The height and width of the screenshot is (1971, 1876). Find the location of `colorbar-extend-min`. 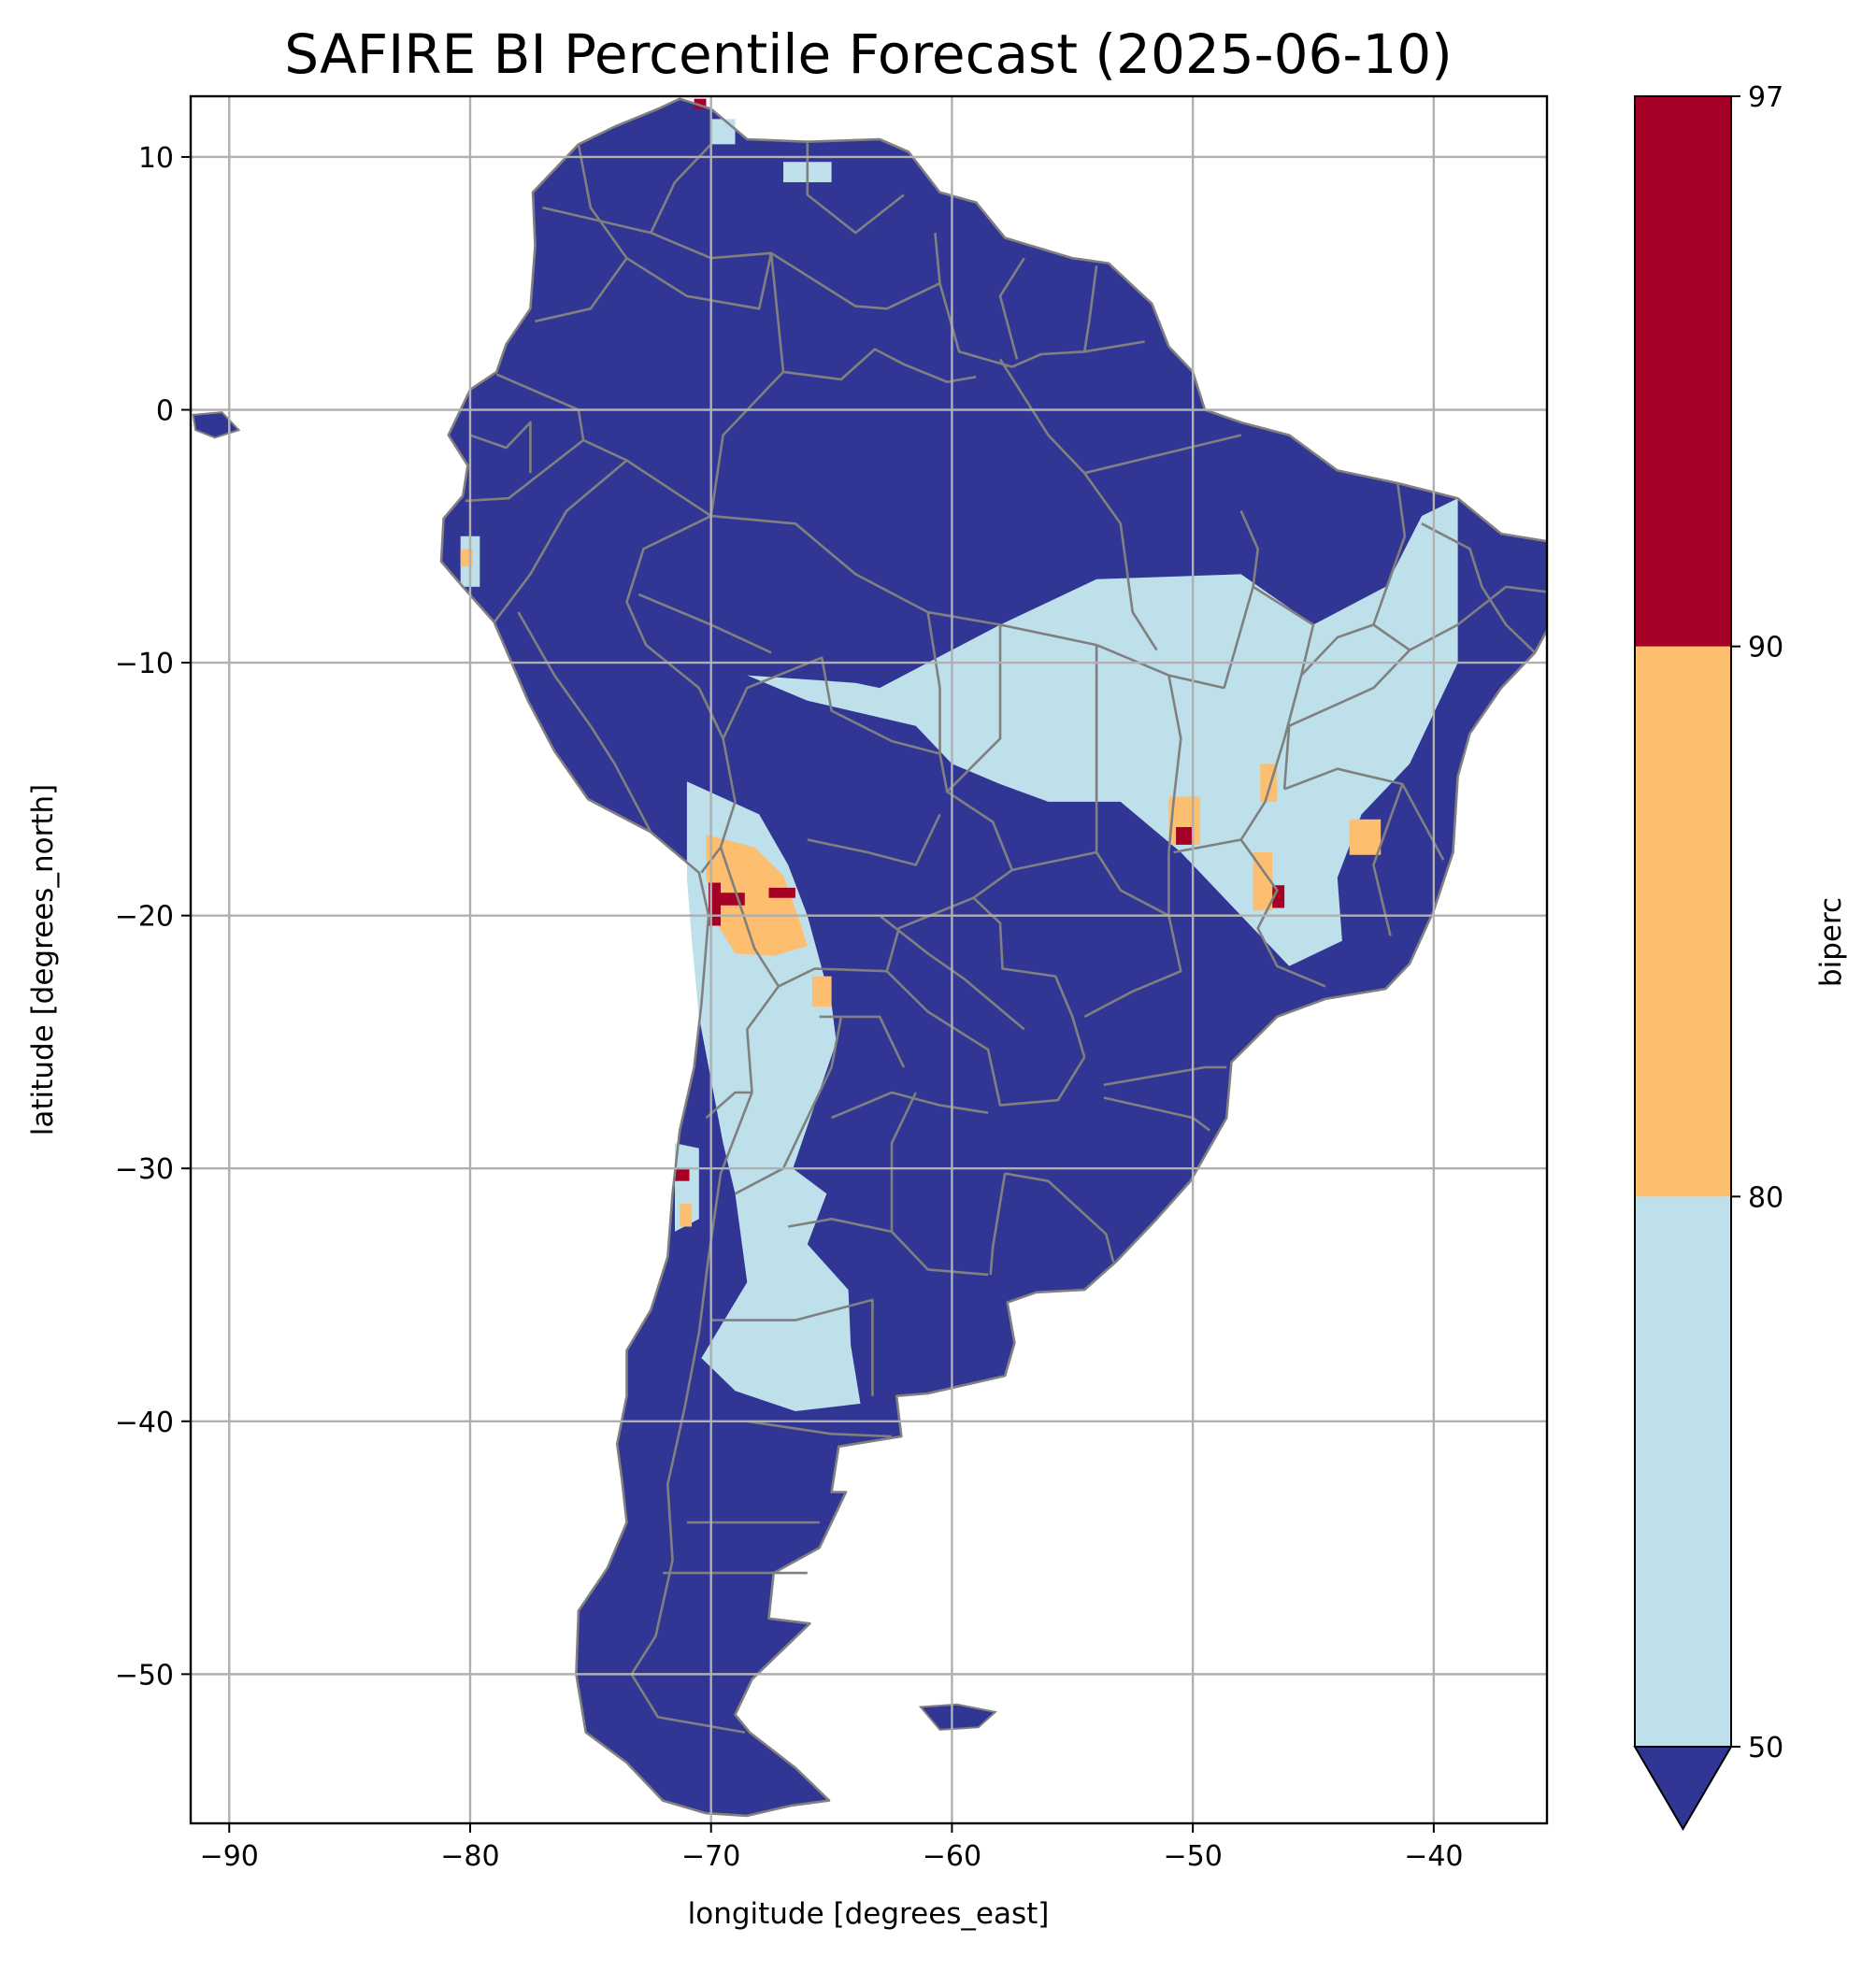

colorbar-extend-min is located at coordinates (1683, 1788).